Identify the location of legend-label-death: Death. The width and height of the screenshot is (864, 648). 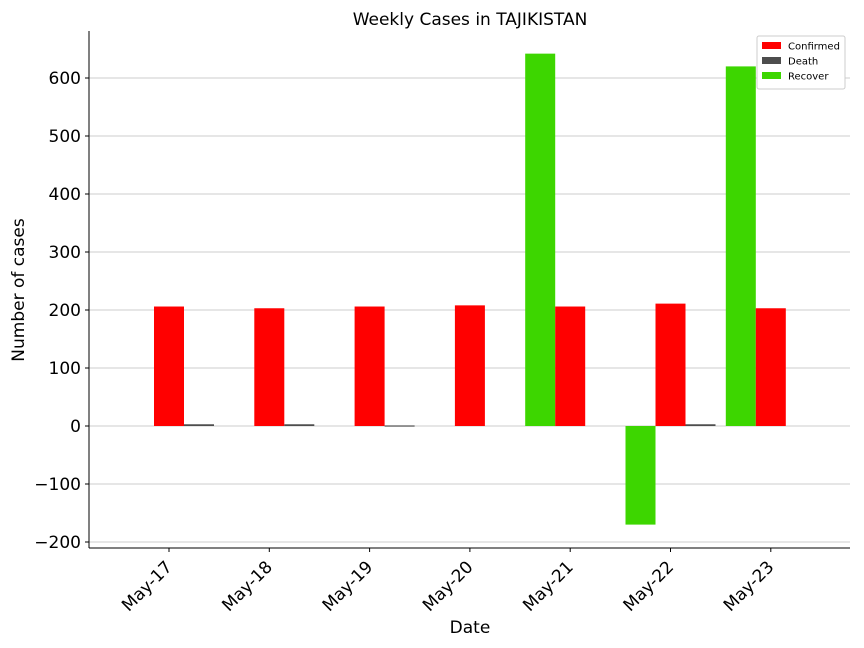
(803, 62).